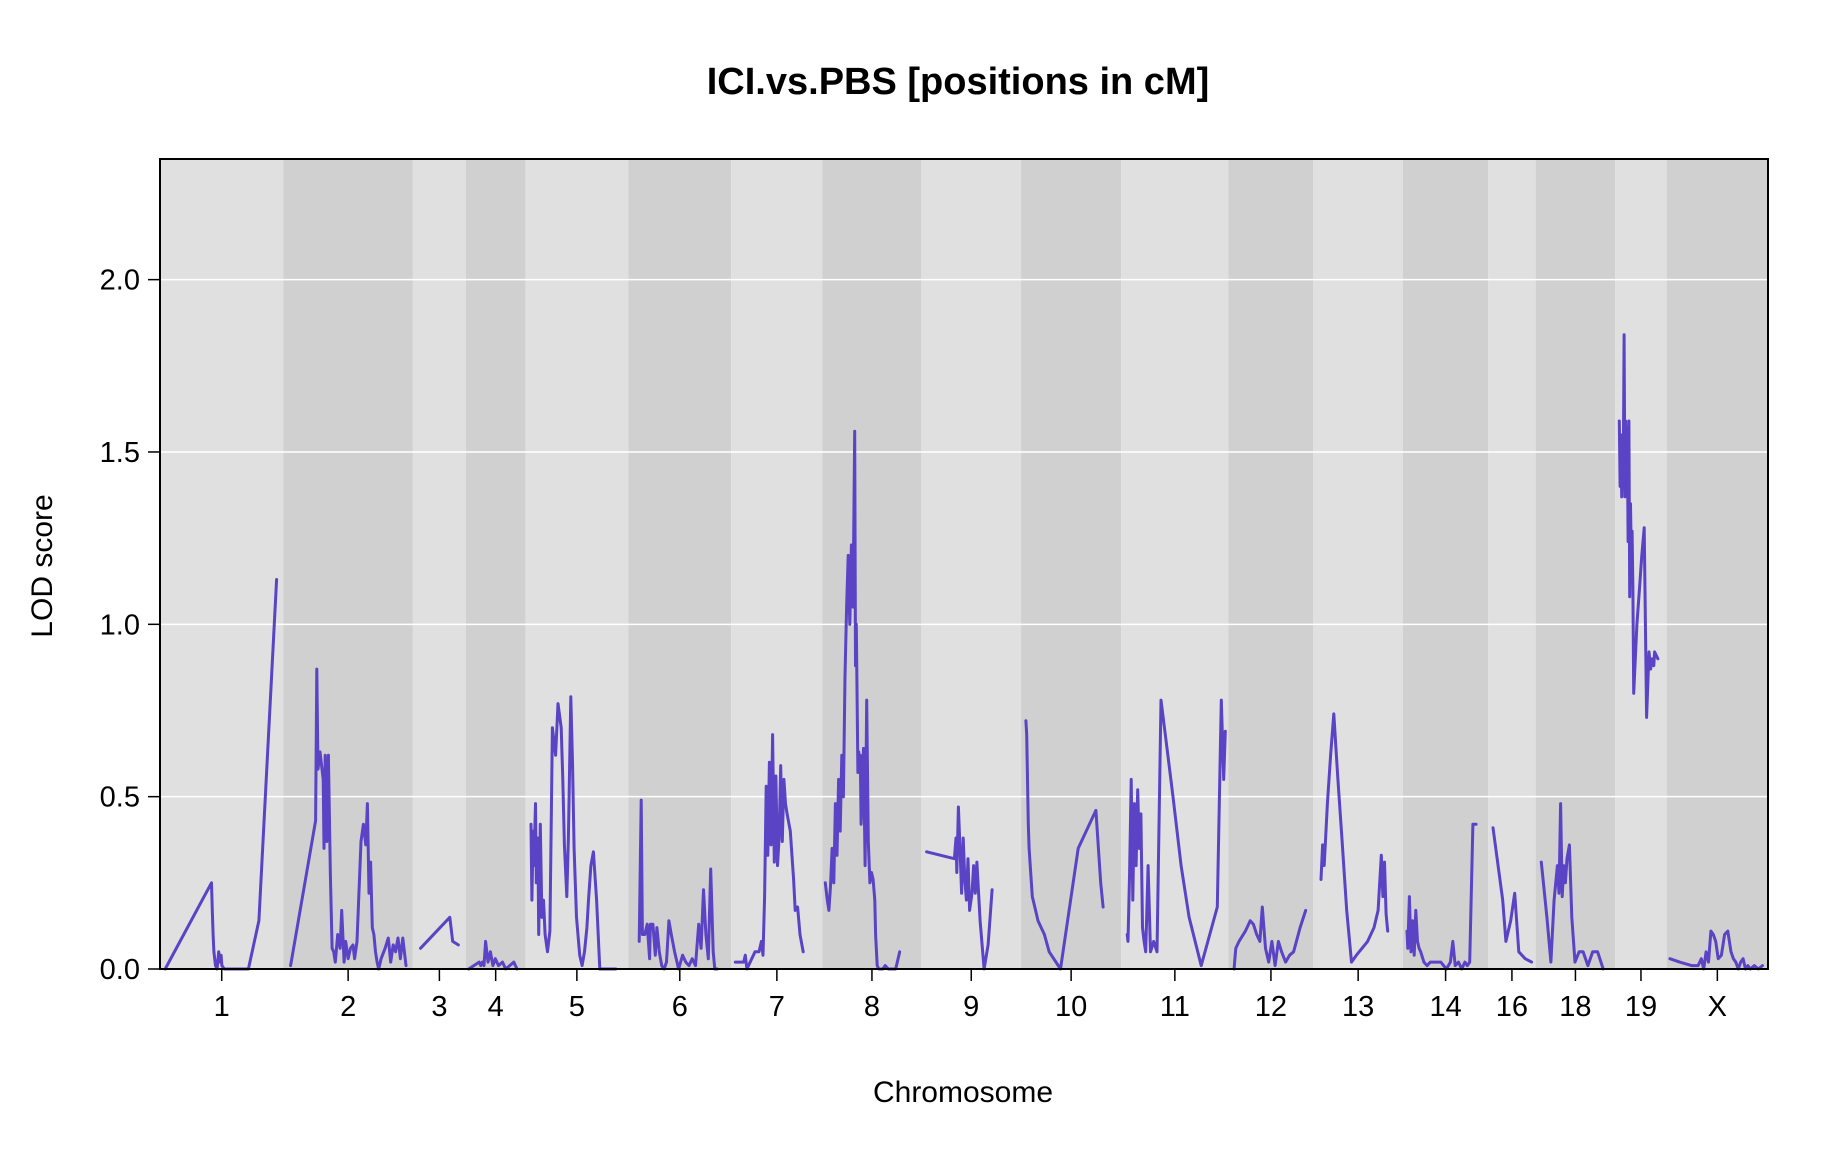  Describe the element at coordinates (777, 1007) in the screenshot. I see `x-tick-label: 7` at that location.